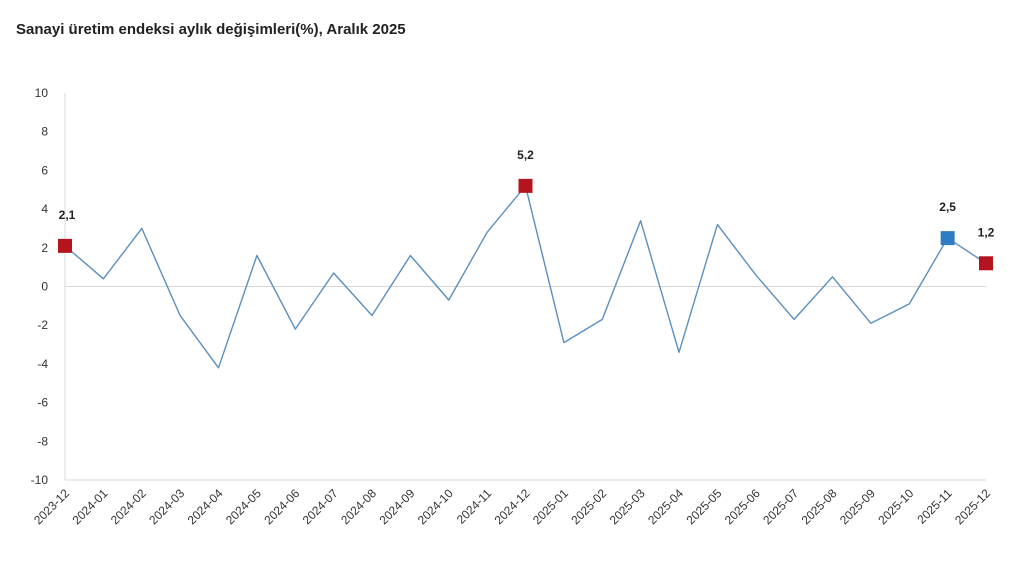 The width and height of the screenshot is (1024, 570). What do you see at coordinates (525, 155) in the screenshot?
I see `data-label: 5,2` at bounding box center [525, 155].